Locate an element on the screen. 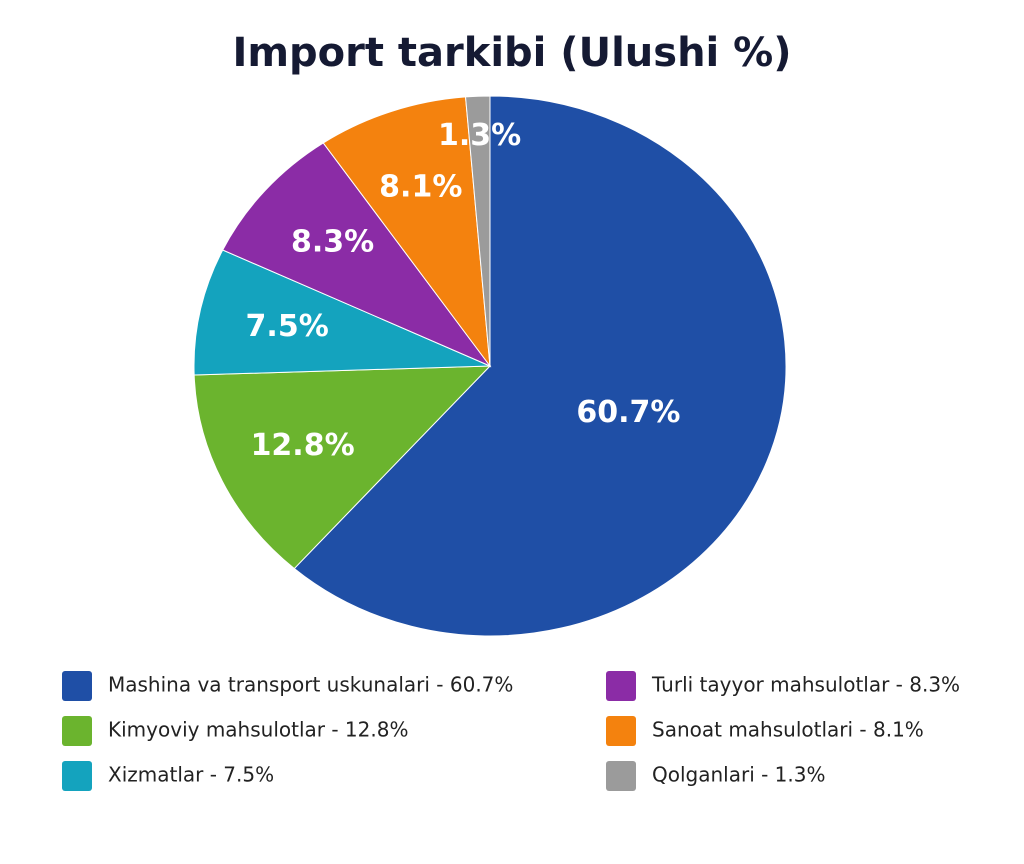  slice-label: 8.1% is located at coordinates (420, 186).